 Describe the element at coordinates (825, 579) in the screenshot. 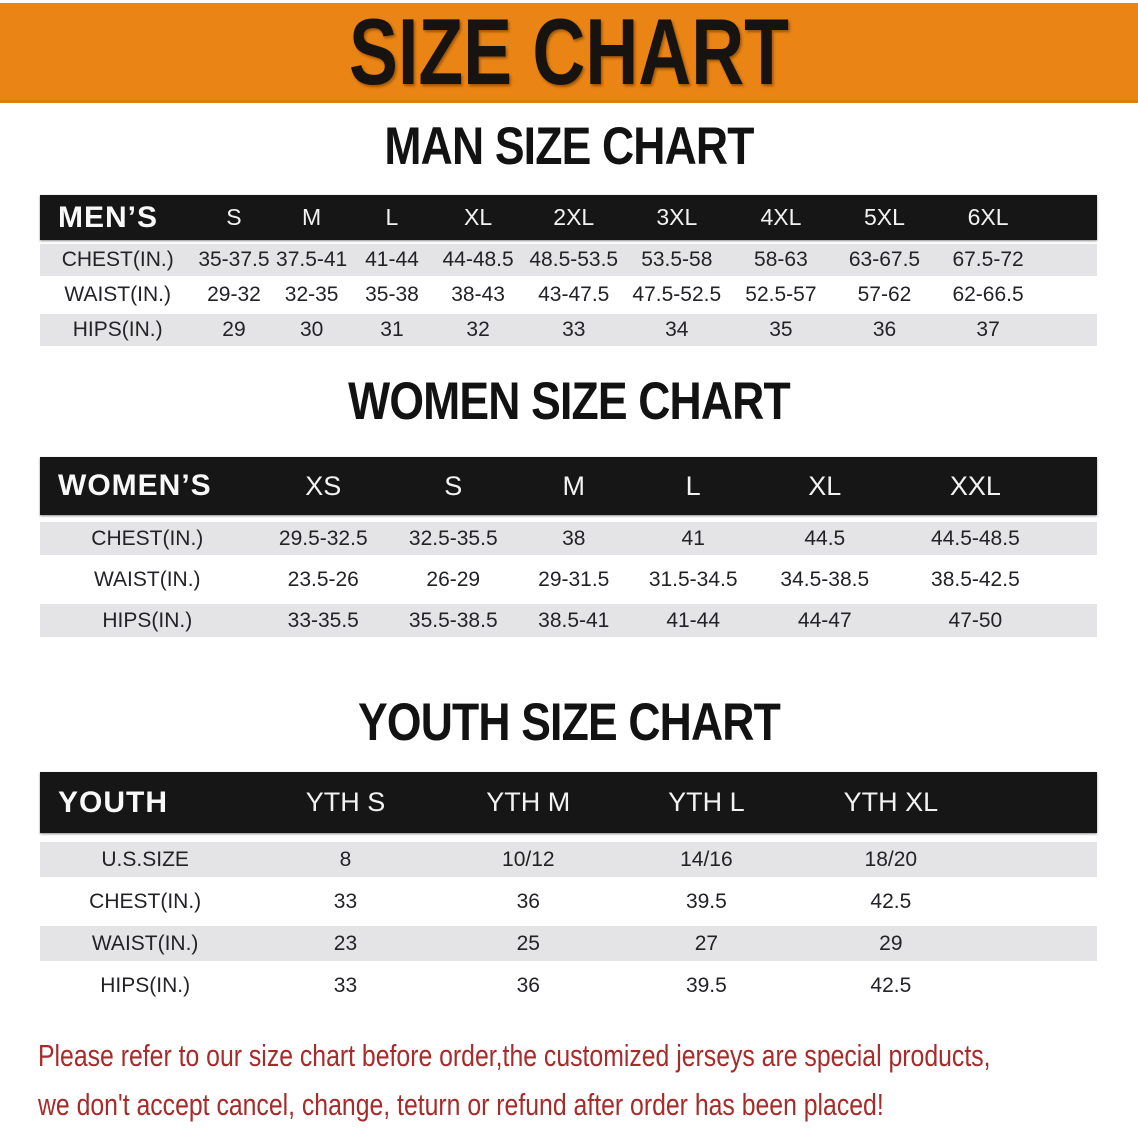

I see `value-cell: 34.5-38.5` at that location.